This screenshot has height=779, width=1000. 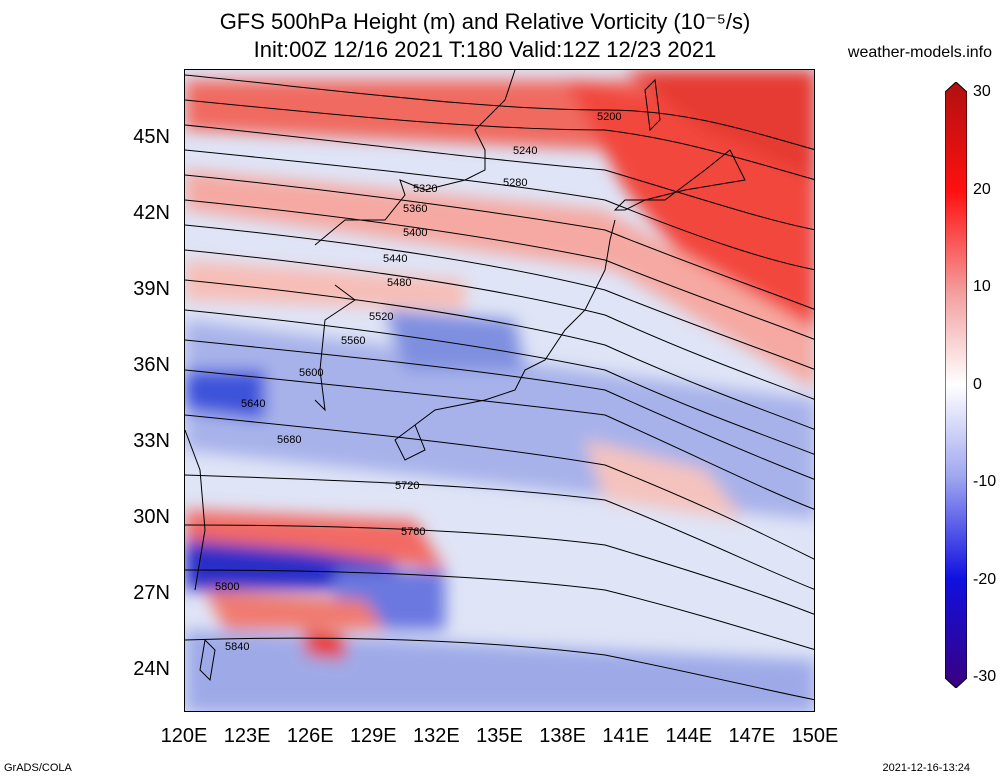 What do you see at coordinates (919, 52) in the screenshot?
I see `site-label: weather-models.info` at bounding box center [919, 52].